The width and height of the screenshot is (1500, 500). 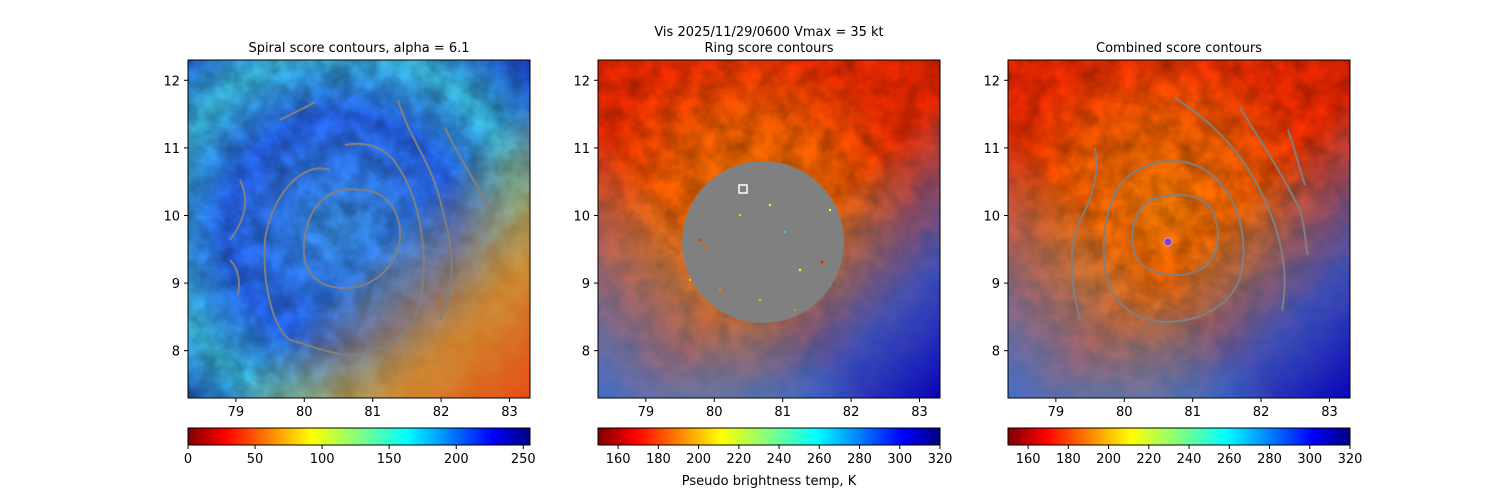 I want to click on colorbar-tick-label: 150, so click(x=389, y=459).